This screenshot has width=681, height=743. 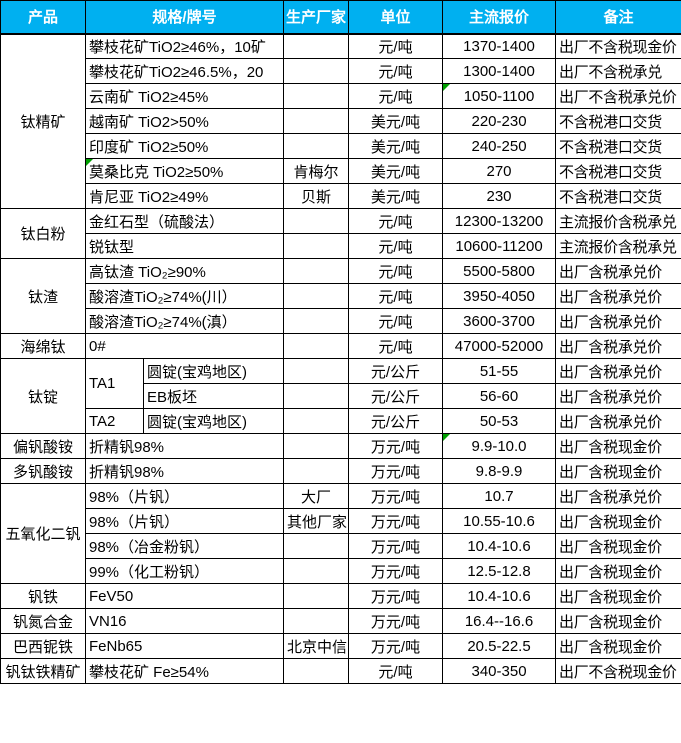 What do you see at coordinates (213, 396) in the screenshot?
I see `spec-shape-cell: EB板坯` at bounding box center [213, 396].